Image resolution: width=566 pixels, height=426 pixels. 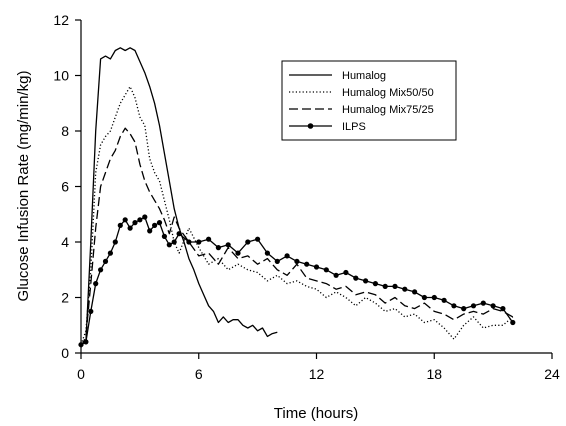 What do you see at coordinates (65, 298) in the screenshot?
I see `y-tick-label: 2` at bounding box center [65, 298].